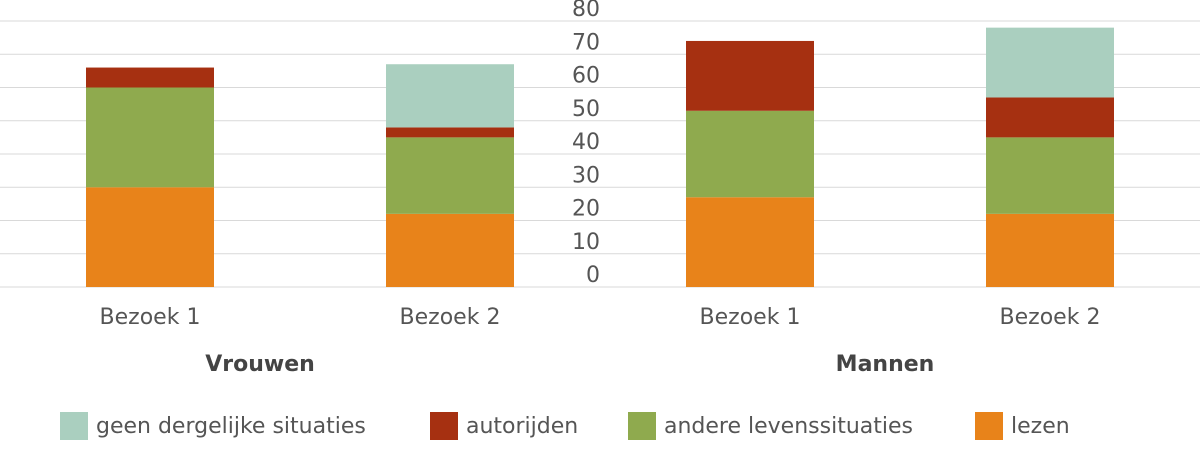 The image size is (1200, 475). I want to click on y-tick-label: 60, so click(586, 76).